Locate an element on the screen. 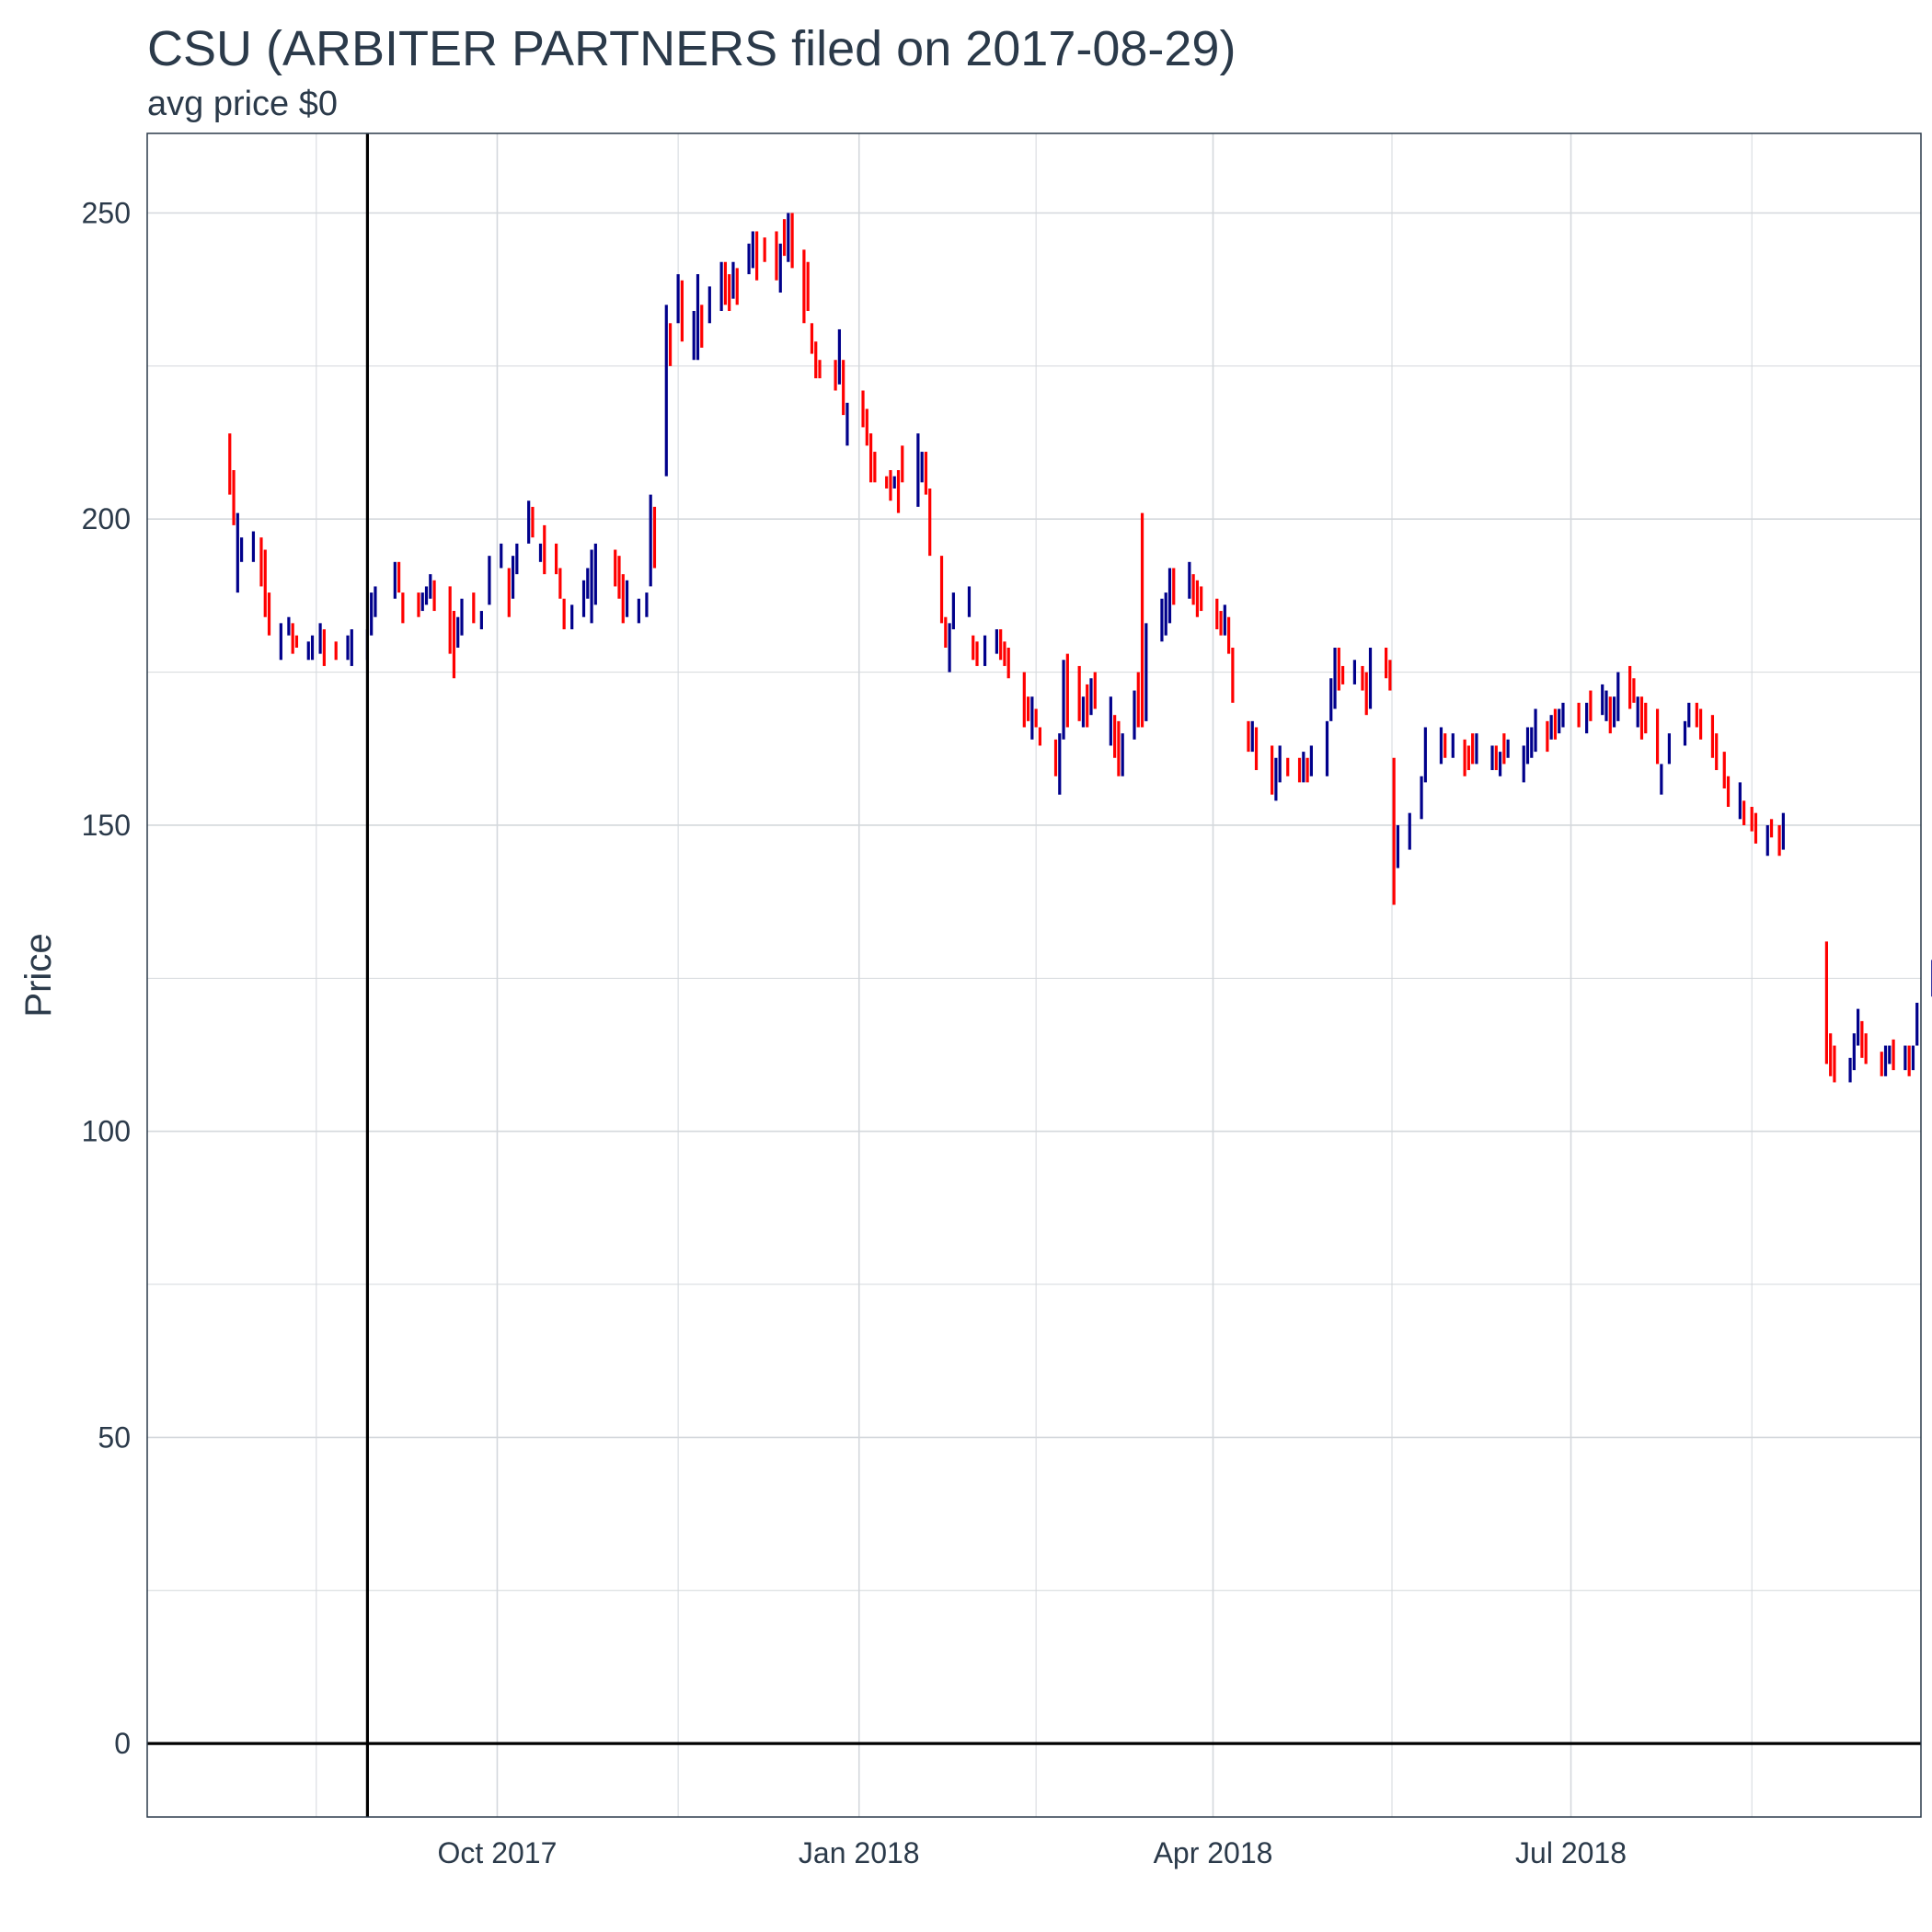 This screenshot has width=1932, height=1932. x-axis-ticks: Oct 2017 Jan 2018 Apr 2018 Jul 2018 is located at coordinates (1032, 1852).